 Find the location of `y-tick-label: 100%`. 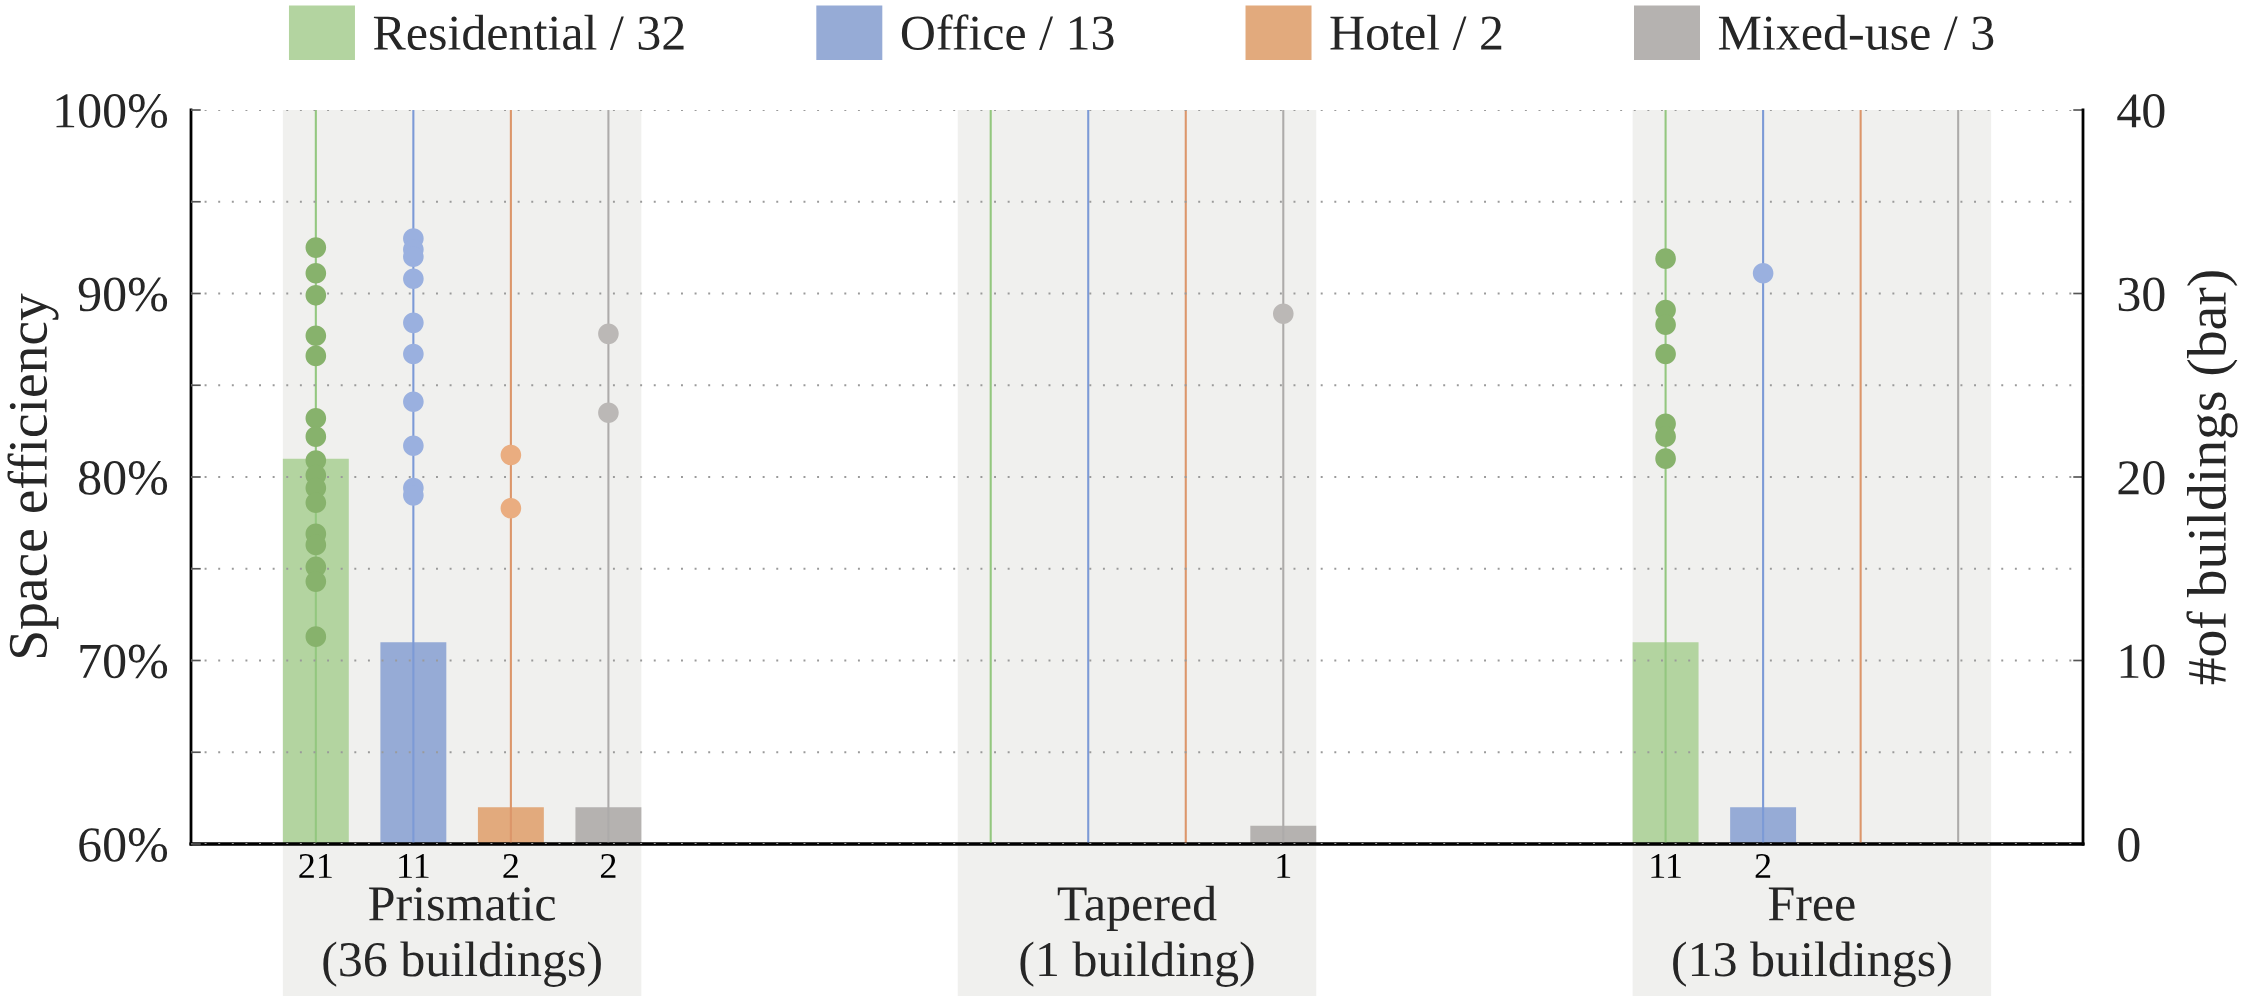

y-tick-label: 100% is located at coordinates (112, 111).